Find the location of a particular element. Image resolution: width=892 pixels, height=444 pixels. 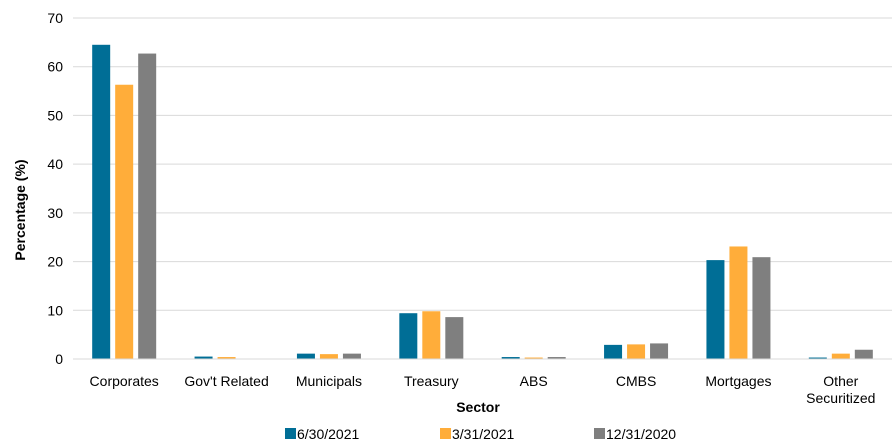

x-axis-title: Sector is located at coordinates (478, 407).